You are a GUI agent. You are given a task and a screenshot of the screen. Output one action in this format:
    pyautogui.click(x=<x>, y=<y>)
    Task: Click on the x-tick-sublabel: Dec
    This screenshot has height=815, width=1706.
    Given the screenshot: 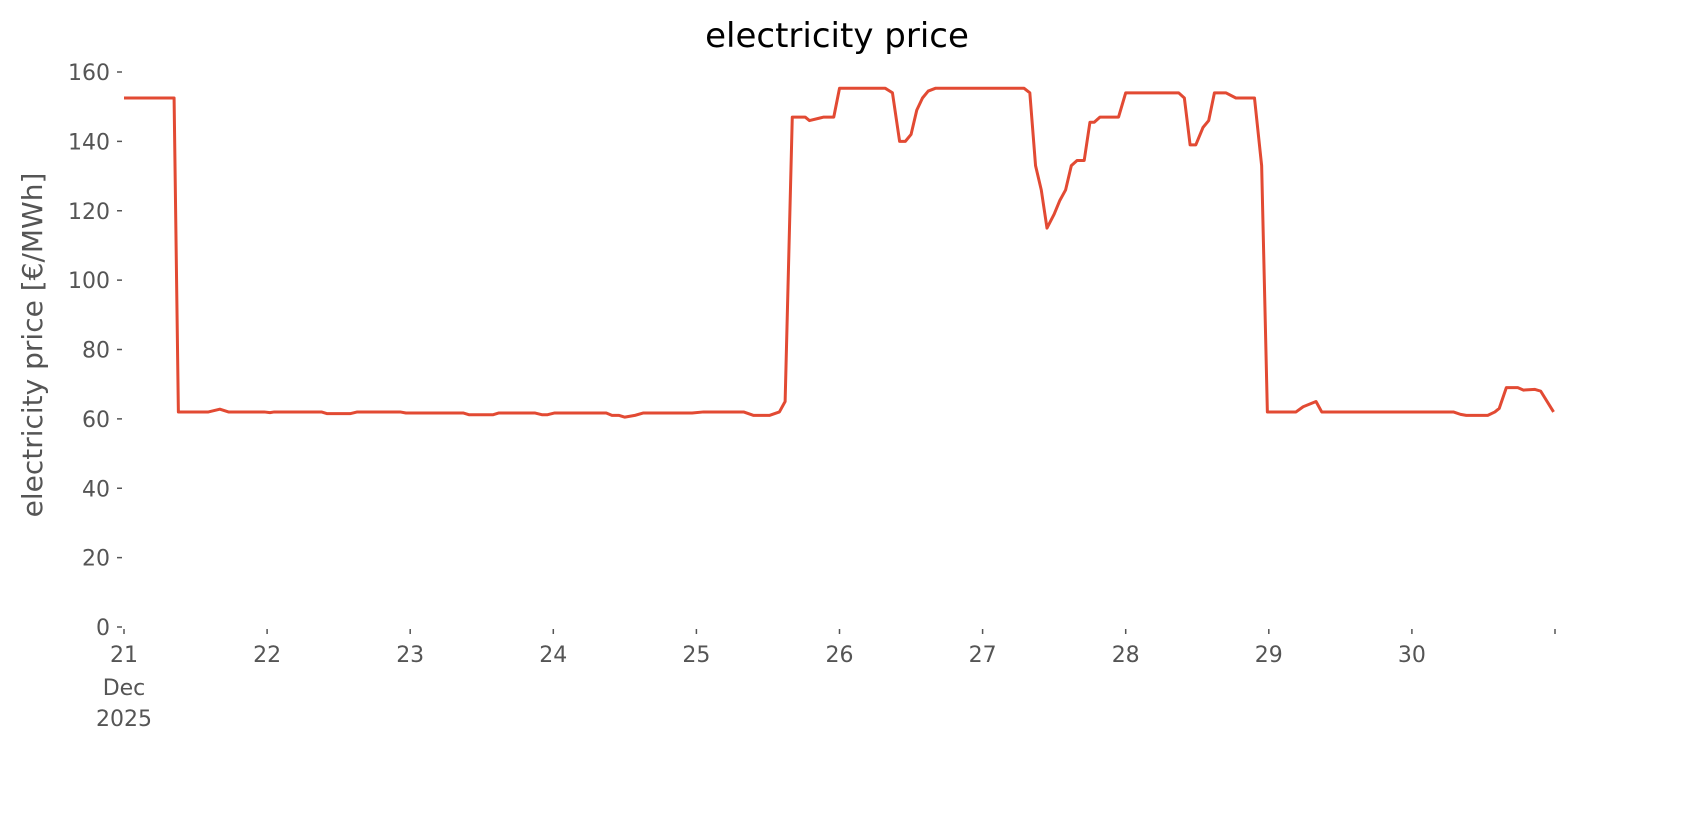 What is the action you would take?
    pyautogui.click(x=124, y=688)
    